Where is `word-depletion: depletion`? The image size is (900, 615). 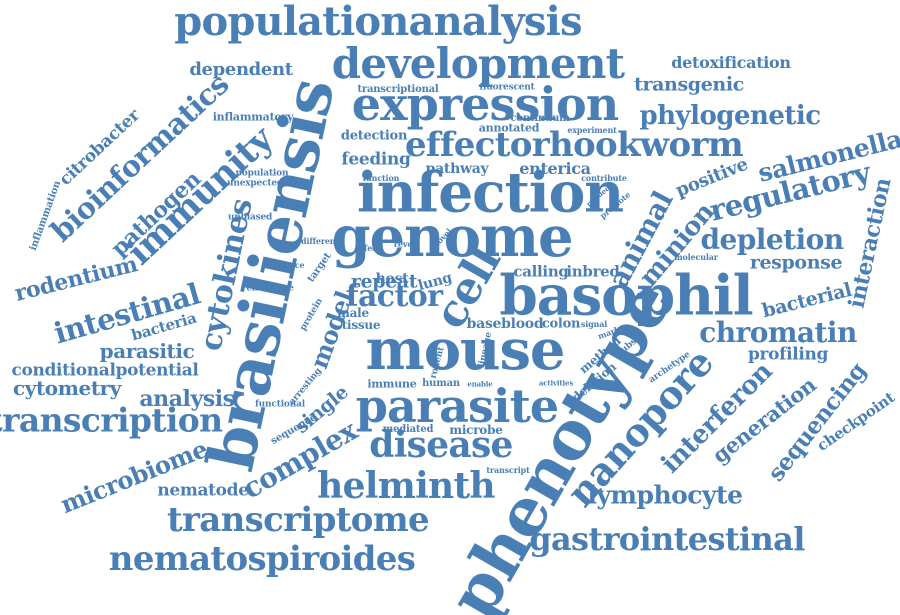
word-depletion: depletion is located at coordinates (772, 239).